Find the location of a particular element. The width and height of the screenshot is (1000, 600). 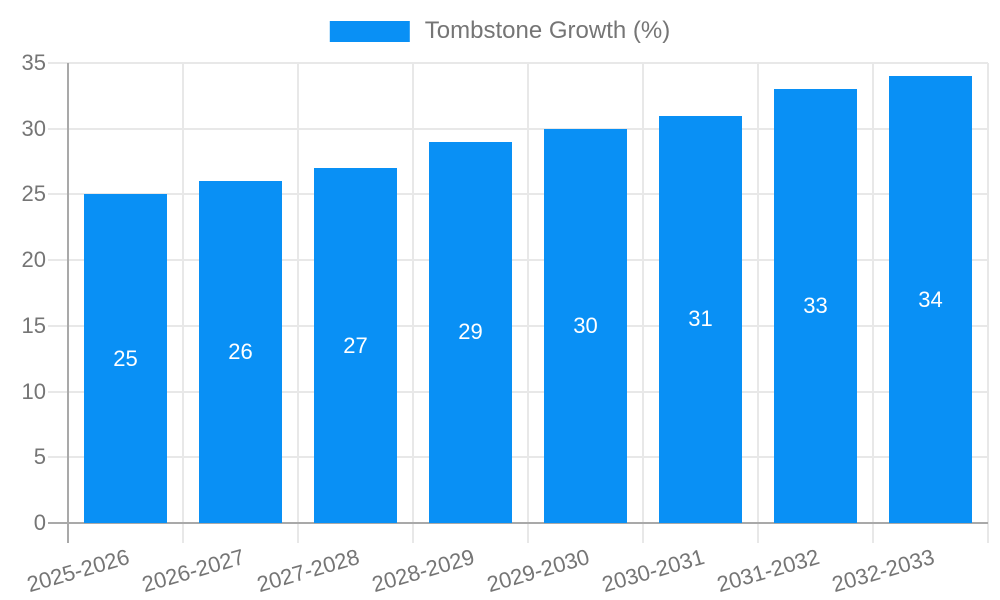

bar-value-label: 31 is located at coordinates (700, 319).